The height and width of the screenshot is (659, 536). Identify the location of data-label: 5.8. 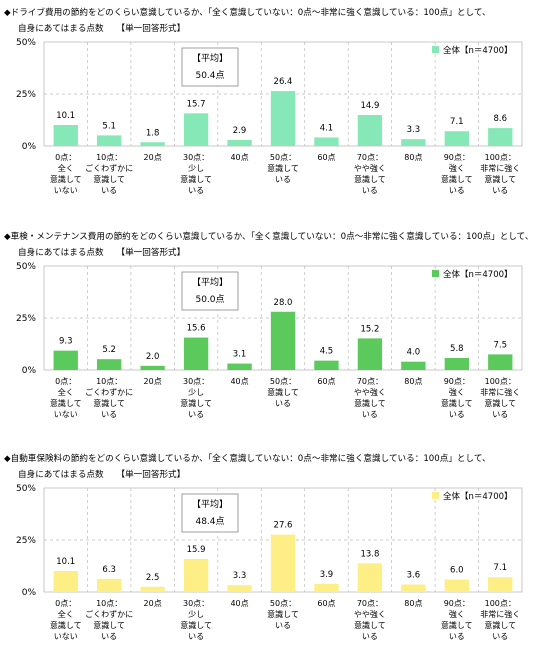
(457, 349).